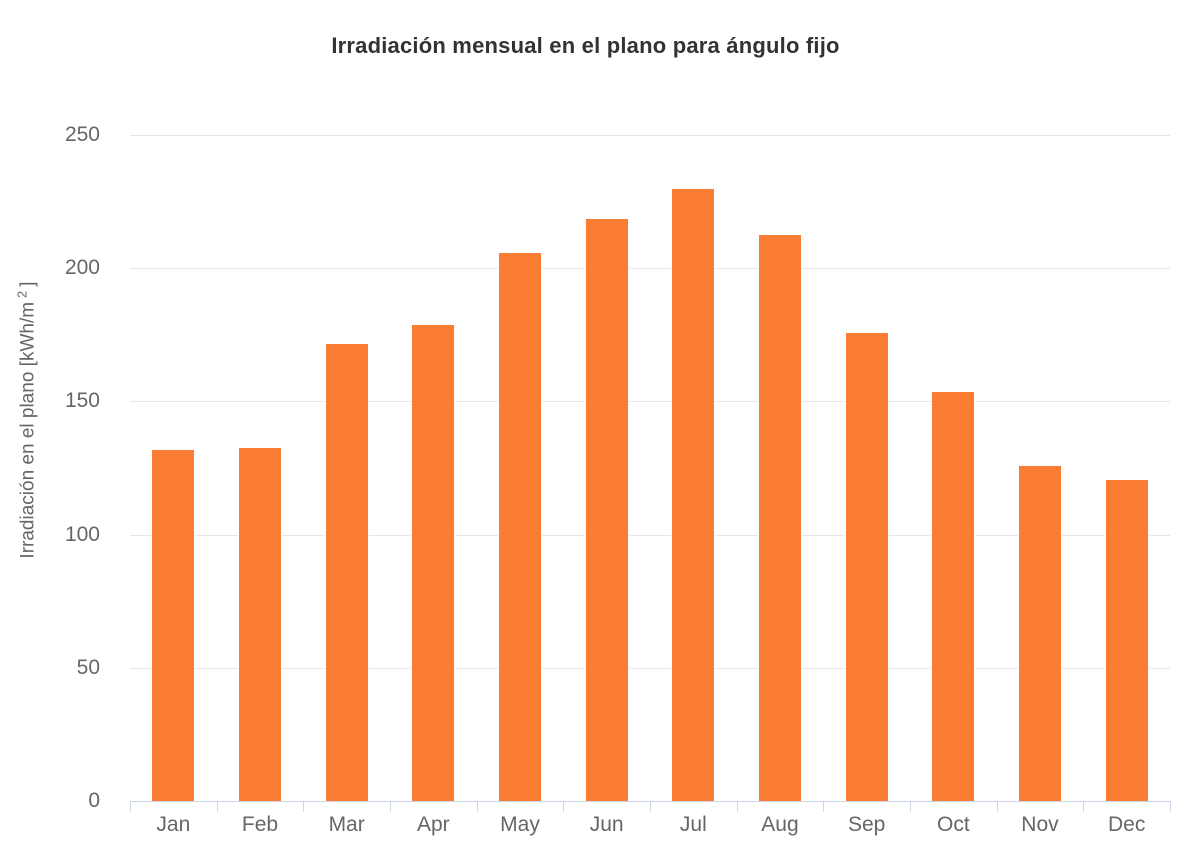  What do you see at coordinates (173, 824) in the screenshot?
I see `x-label-jan: Jan` at bounding box center [173, 824].